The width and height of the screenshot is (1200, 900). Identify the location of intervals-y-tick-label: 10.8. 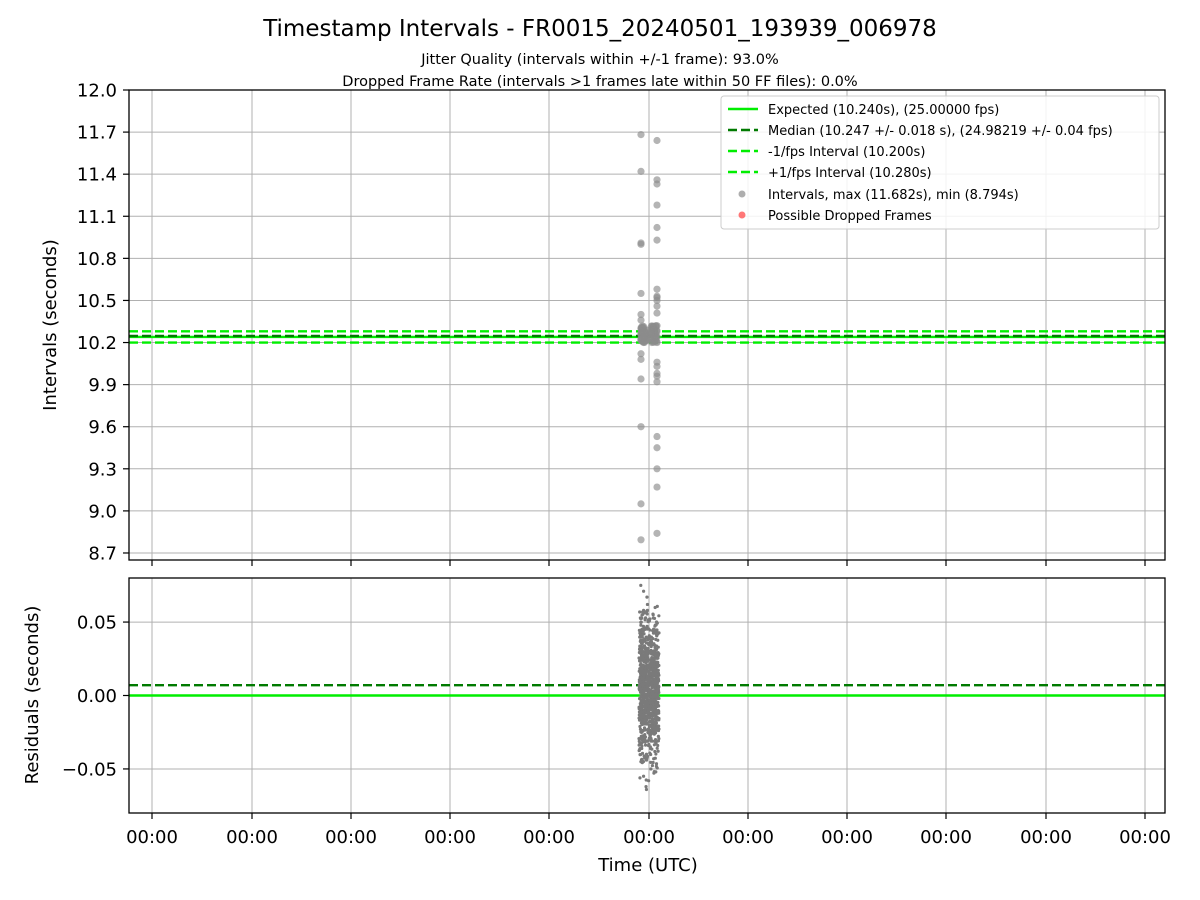
(97, 259).